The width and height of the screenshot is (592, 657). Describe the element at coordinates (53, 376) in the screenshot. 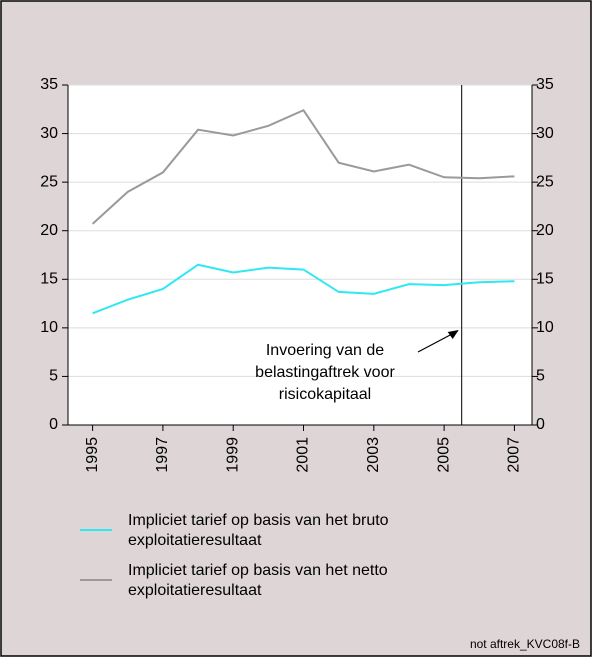

I see `y-tick-label: 5` at that location.